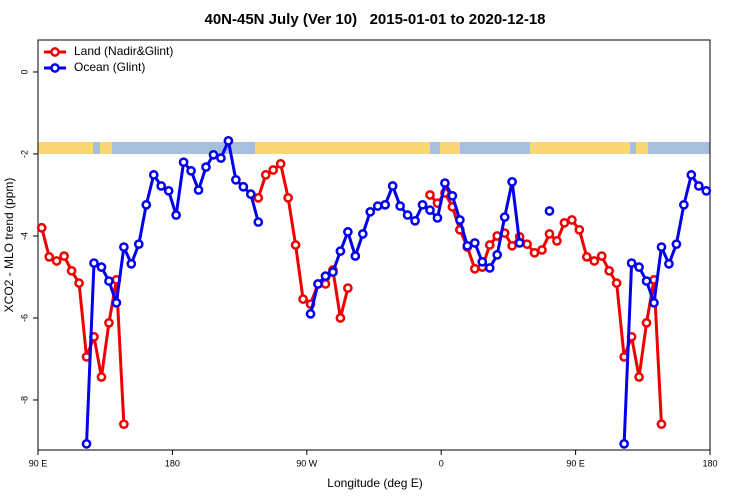 This screenshot has height=500, width=750. I want to click on y-tick-label: -8, so click(24, 400).